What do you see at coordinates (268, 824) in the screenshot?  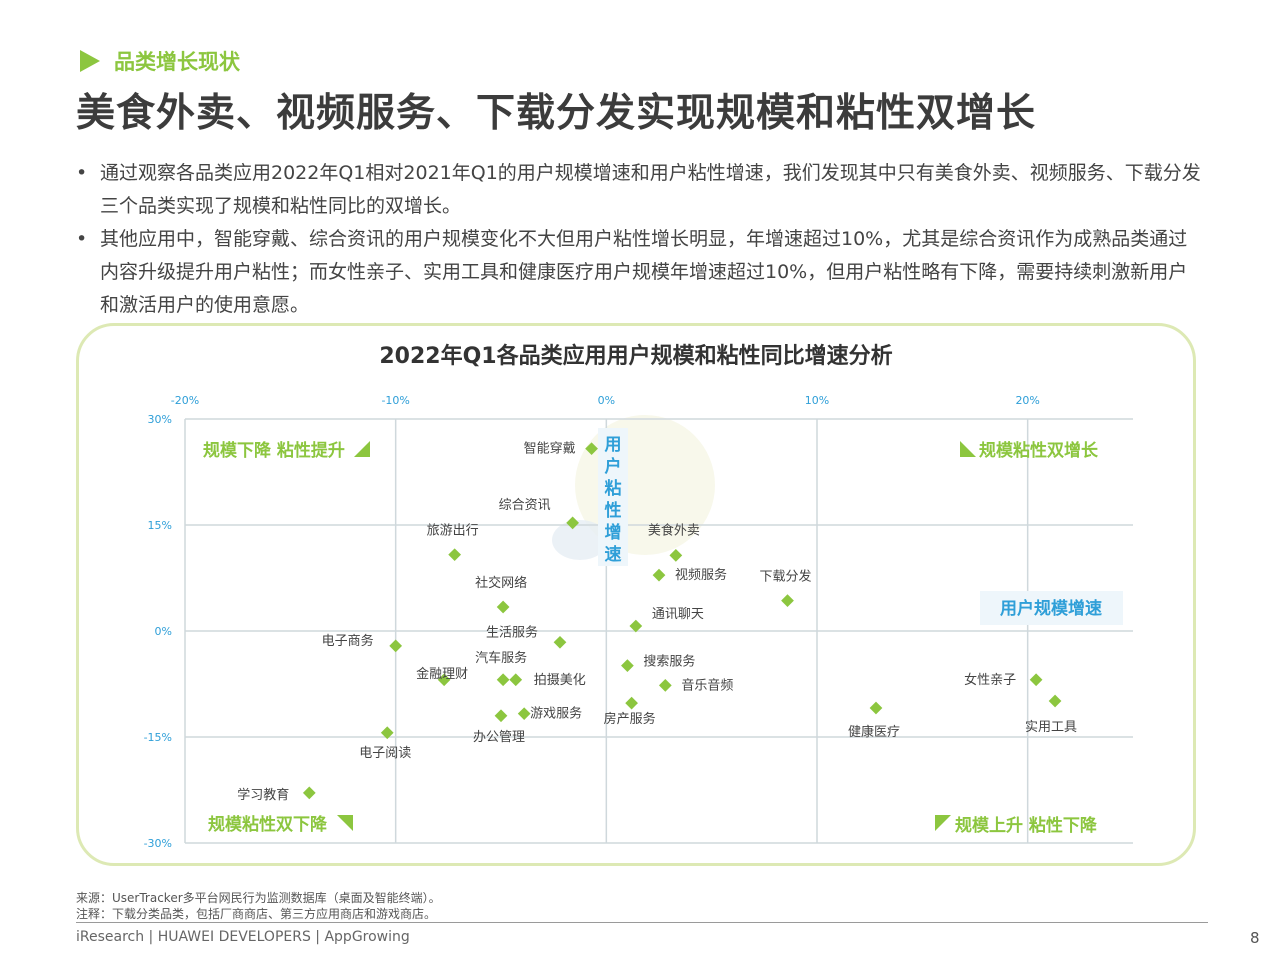 I see `quadrant-label-bottom-left: 规模粘性双下降` at bounding box center [268, 824].